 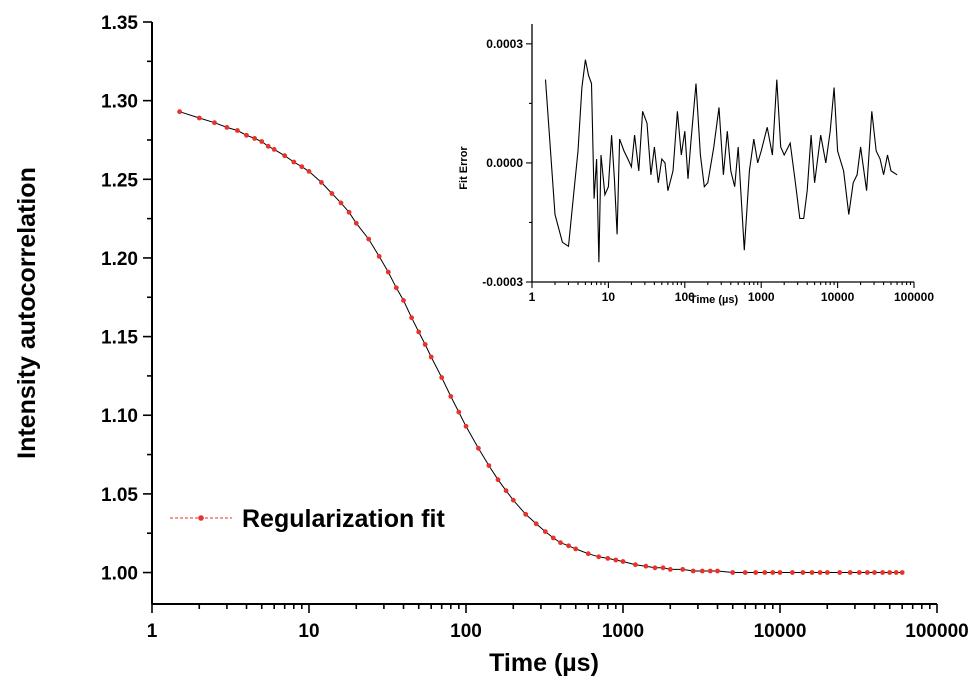 I want to click on legend: Regularization fit, so click(x=307, y=519).